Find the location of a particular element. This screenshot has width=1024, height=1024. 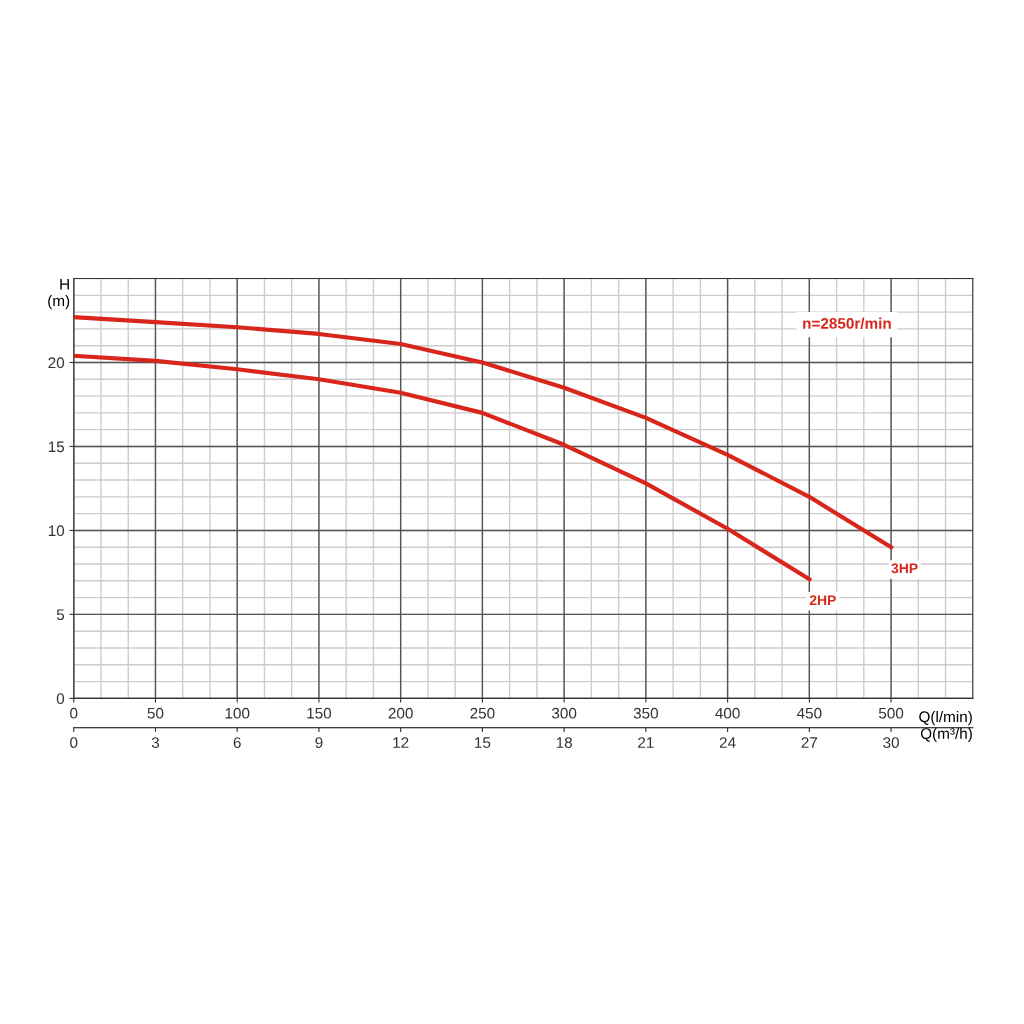

x-tick-label: 350 is located at coordinates (646, 713).